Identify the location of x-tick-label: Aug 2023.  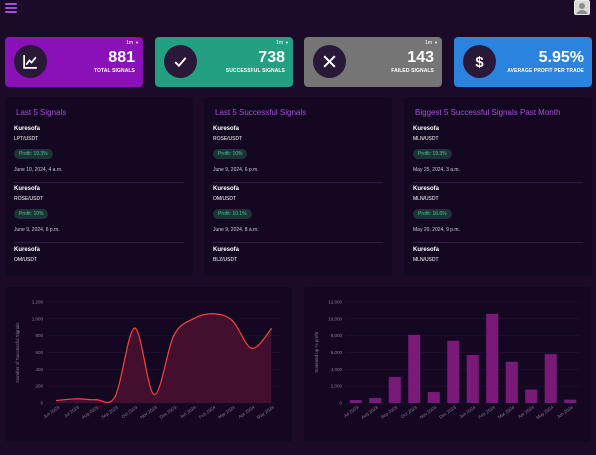
(369, 411).